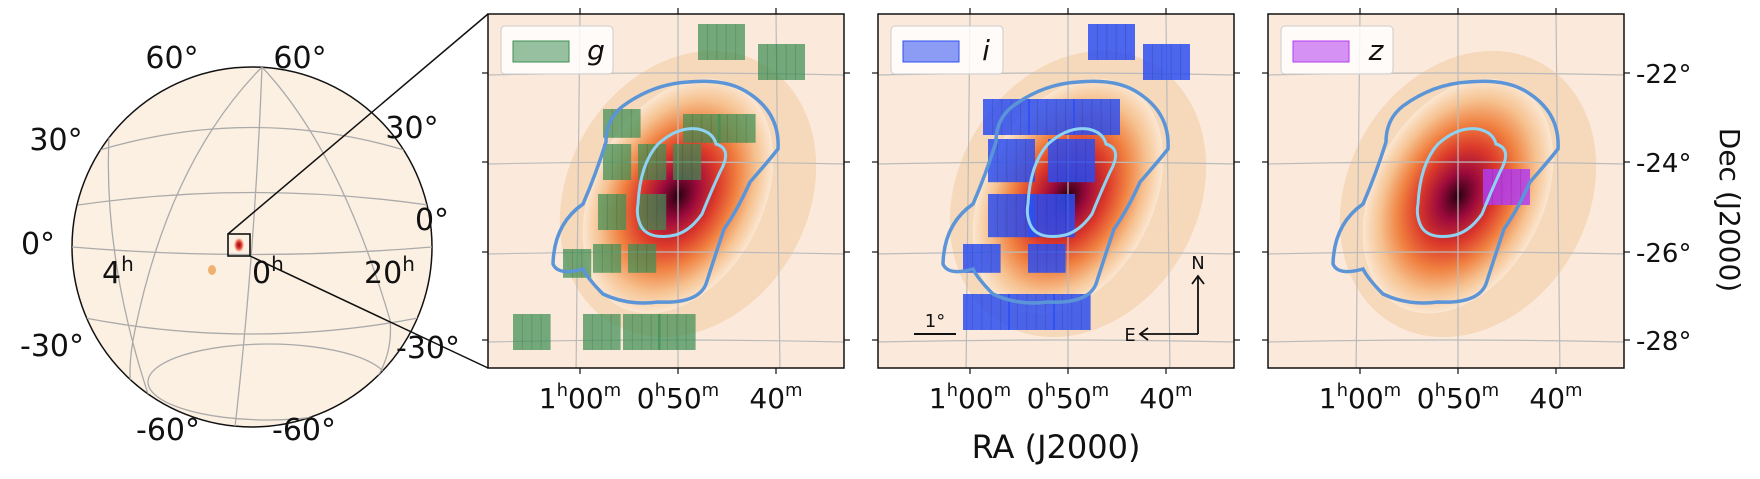 The width and height of the screenshot is (1760, 479). I want to click on y-tick-label: -28°, so click(1663, 342).